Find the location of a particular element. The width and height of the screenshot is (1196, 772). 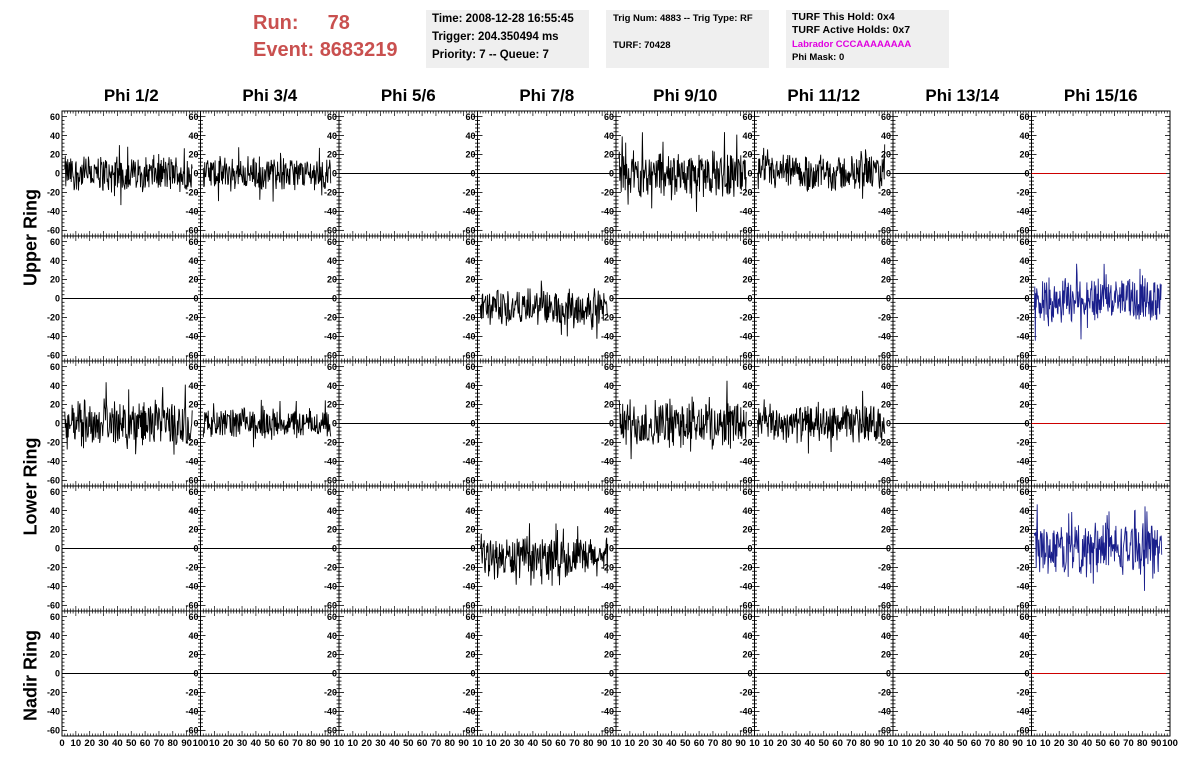

turf-hold-text: TURF This Hold: 0x4 is located at coordinates (843, 17).